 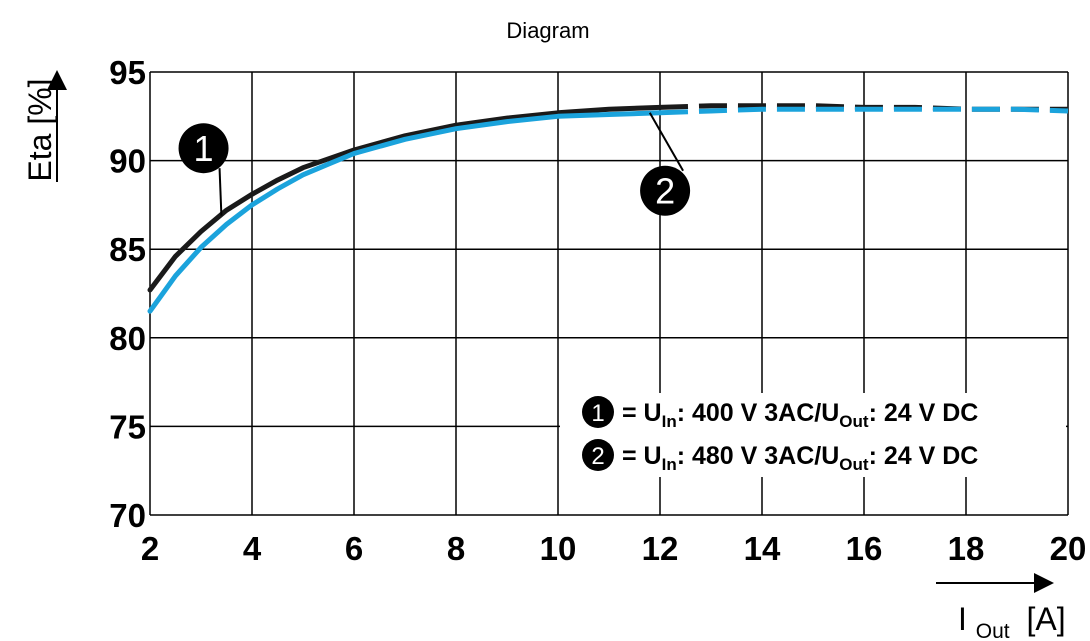 I want to click on x-axis-title-sub: Out, so click(x=993, y=630).